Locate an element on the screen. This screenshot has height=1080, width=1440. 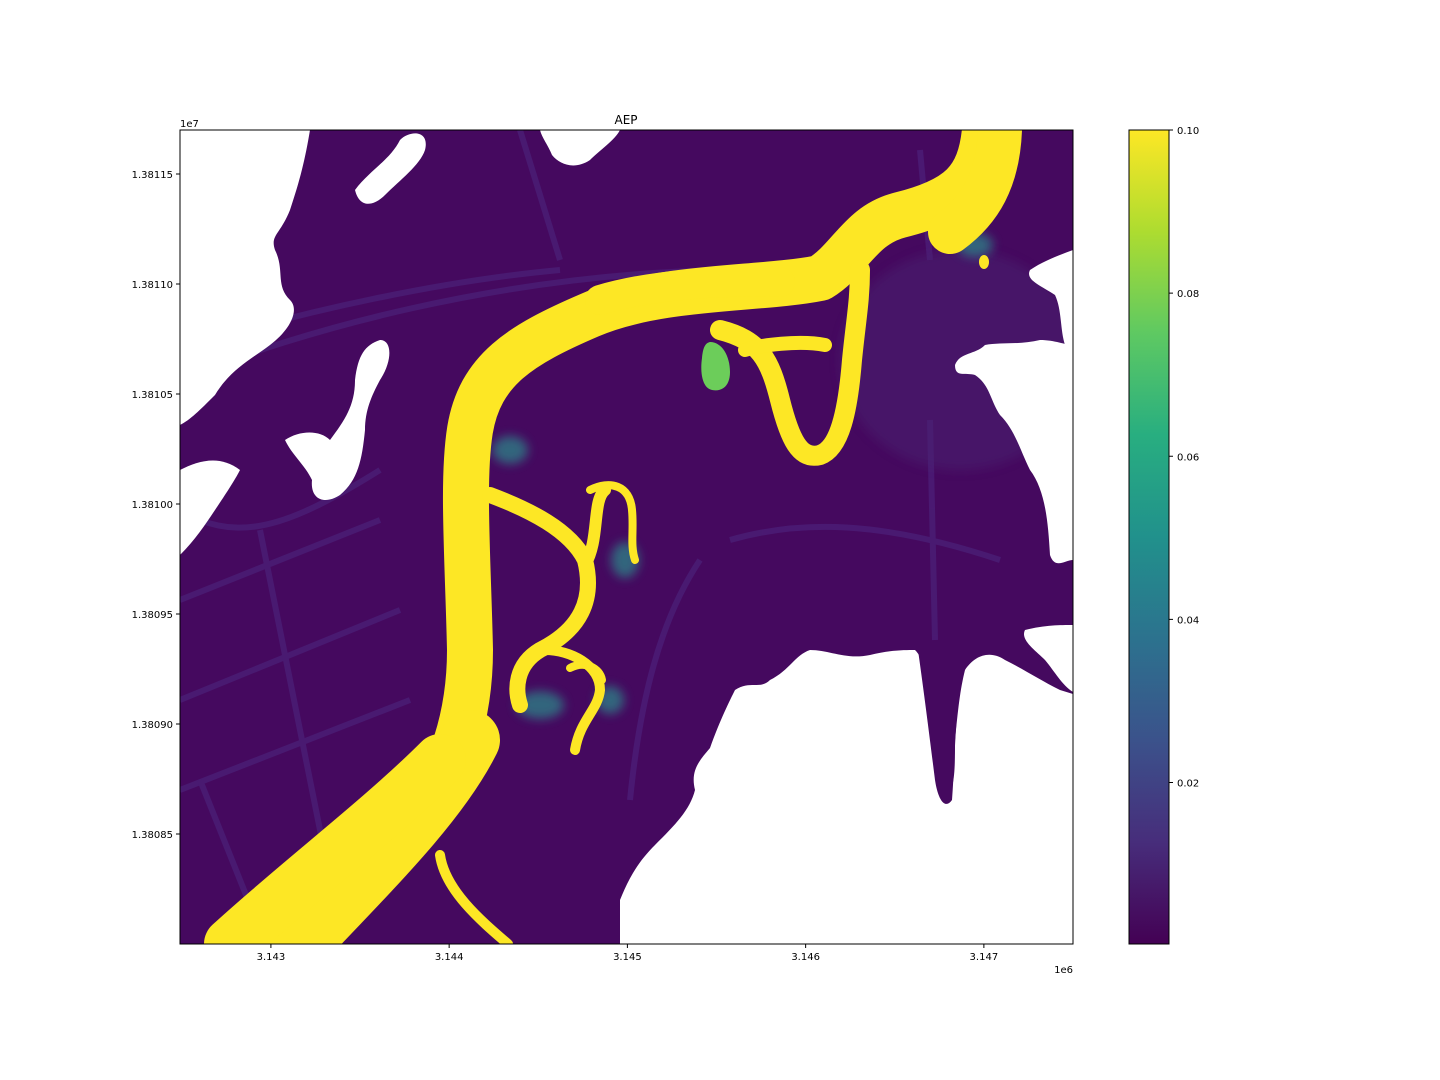
x-tick-label: 3.143 is located at coordinates (271, 957).